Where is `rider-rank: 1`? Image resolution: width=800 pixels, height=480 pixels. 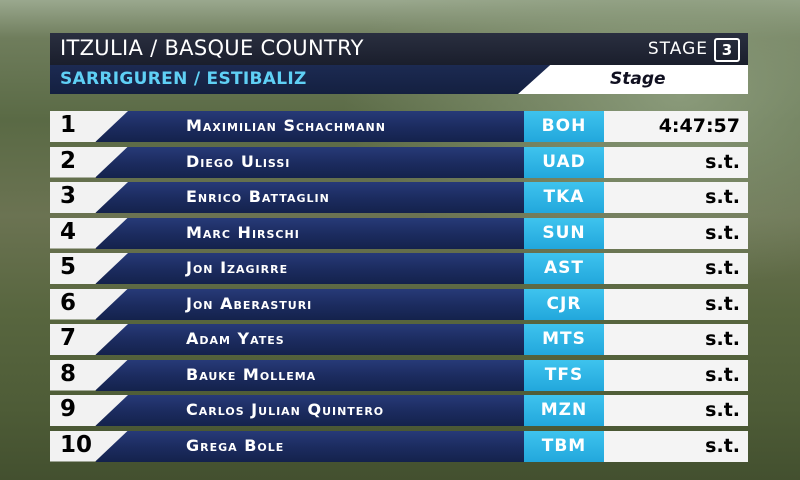 rider-rank: 1 is located at coordinates (68, 125).